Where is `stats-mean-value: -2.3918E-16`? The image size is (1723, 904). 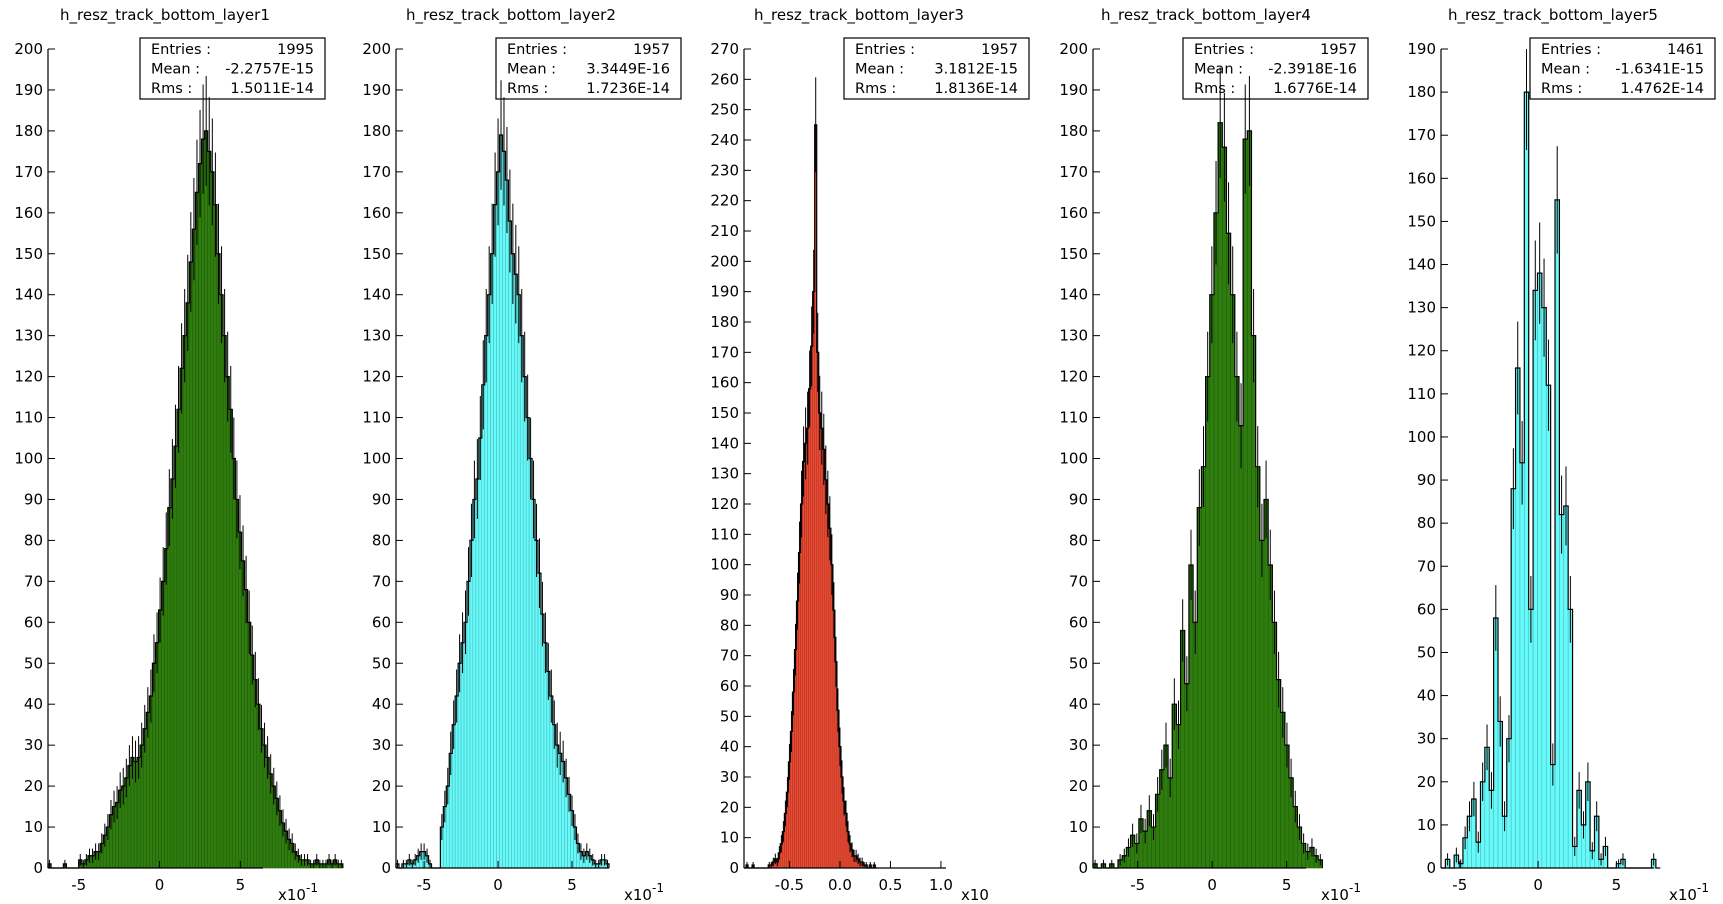 stats-mean-value: -2.3918E-16 is located at coordinates (1312, 70).